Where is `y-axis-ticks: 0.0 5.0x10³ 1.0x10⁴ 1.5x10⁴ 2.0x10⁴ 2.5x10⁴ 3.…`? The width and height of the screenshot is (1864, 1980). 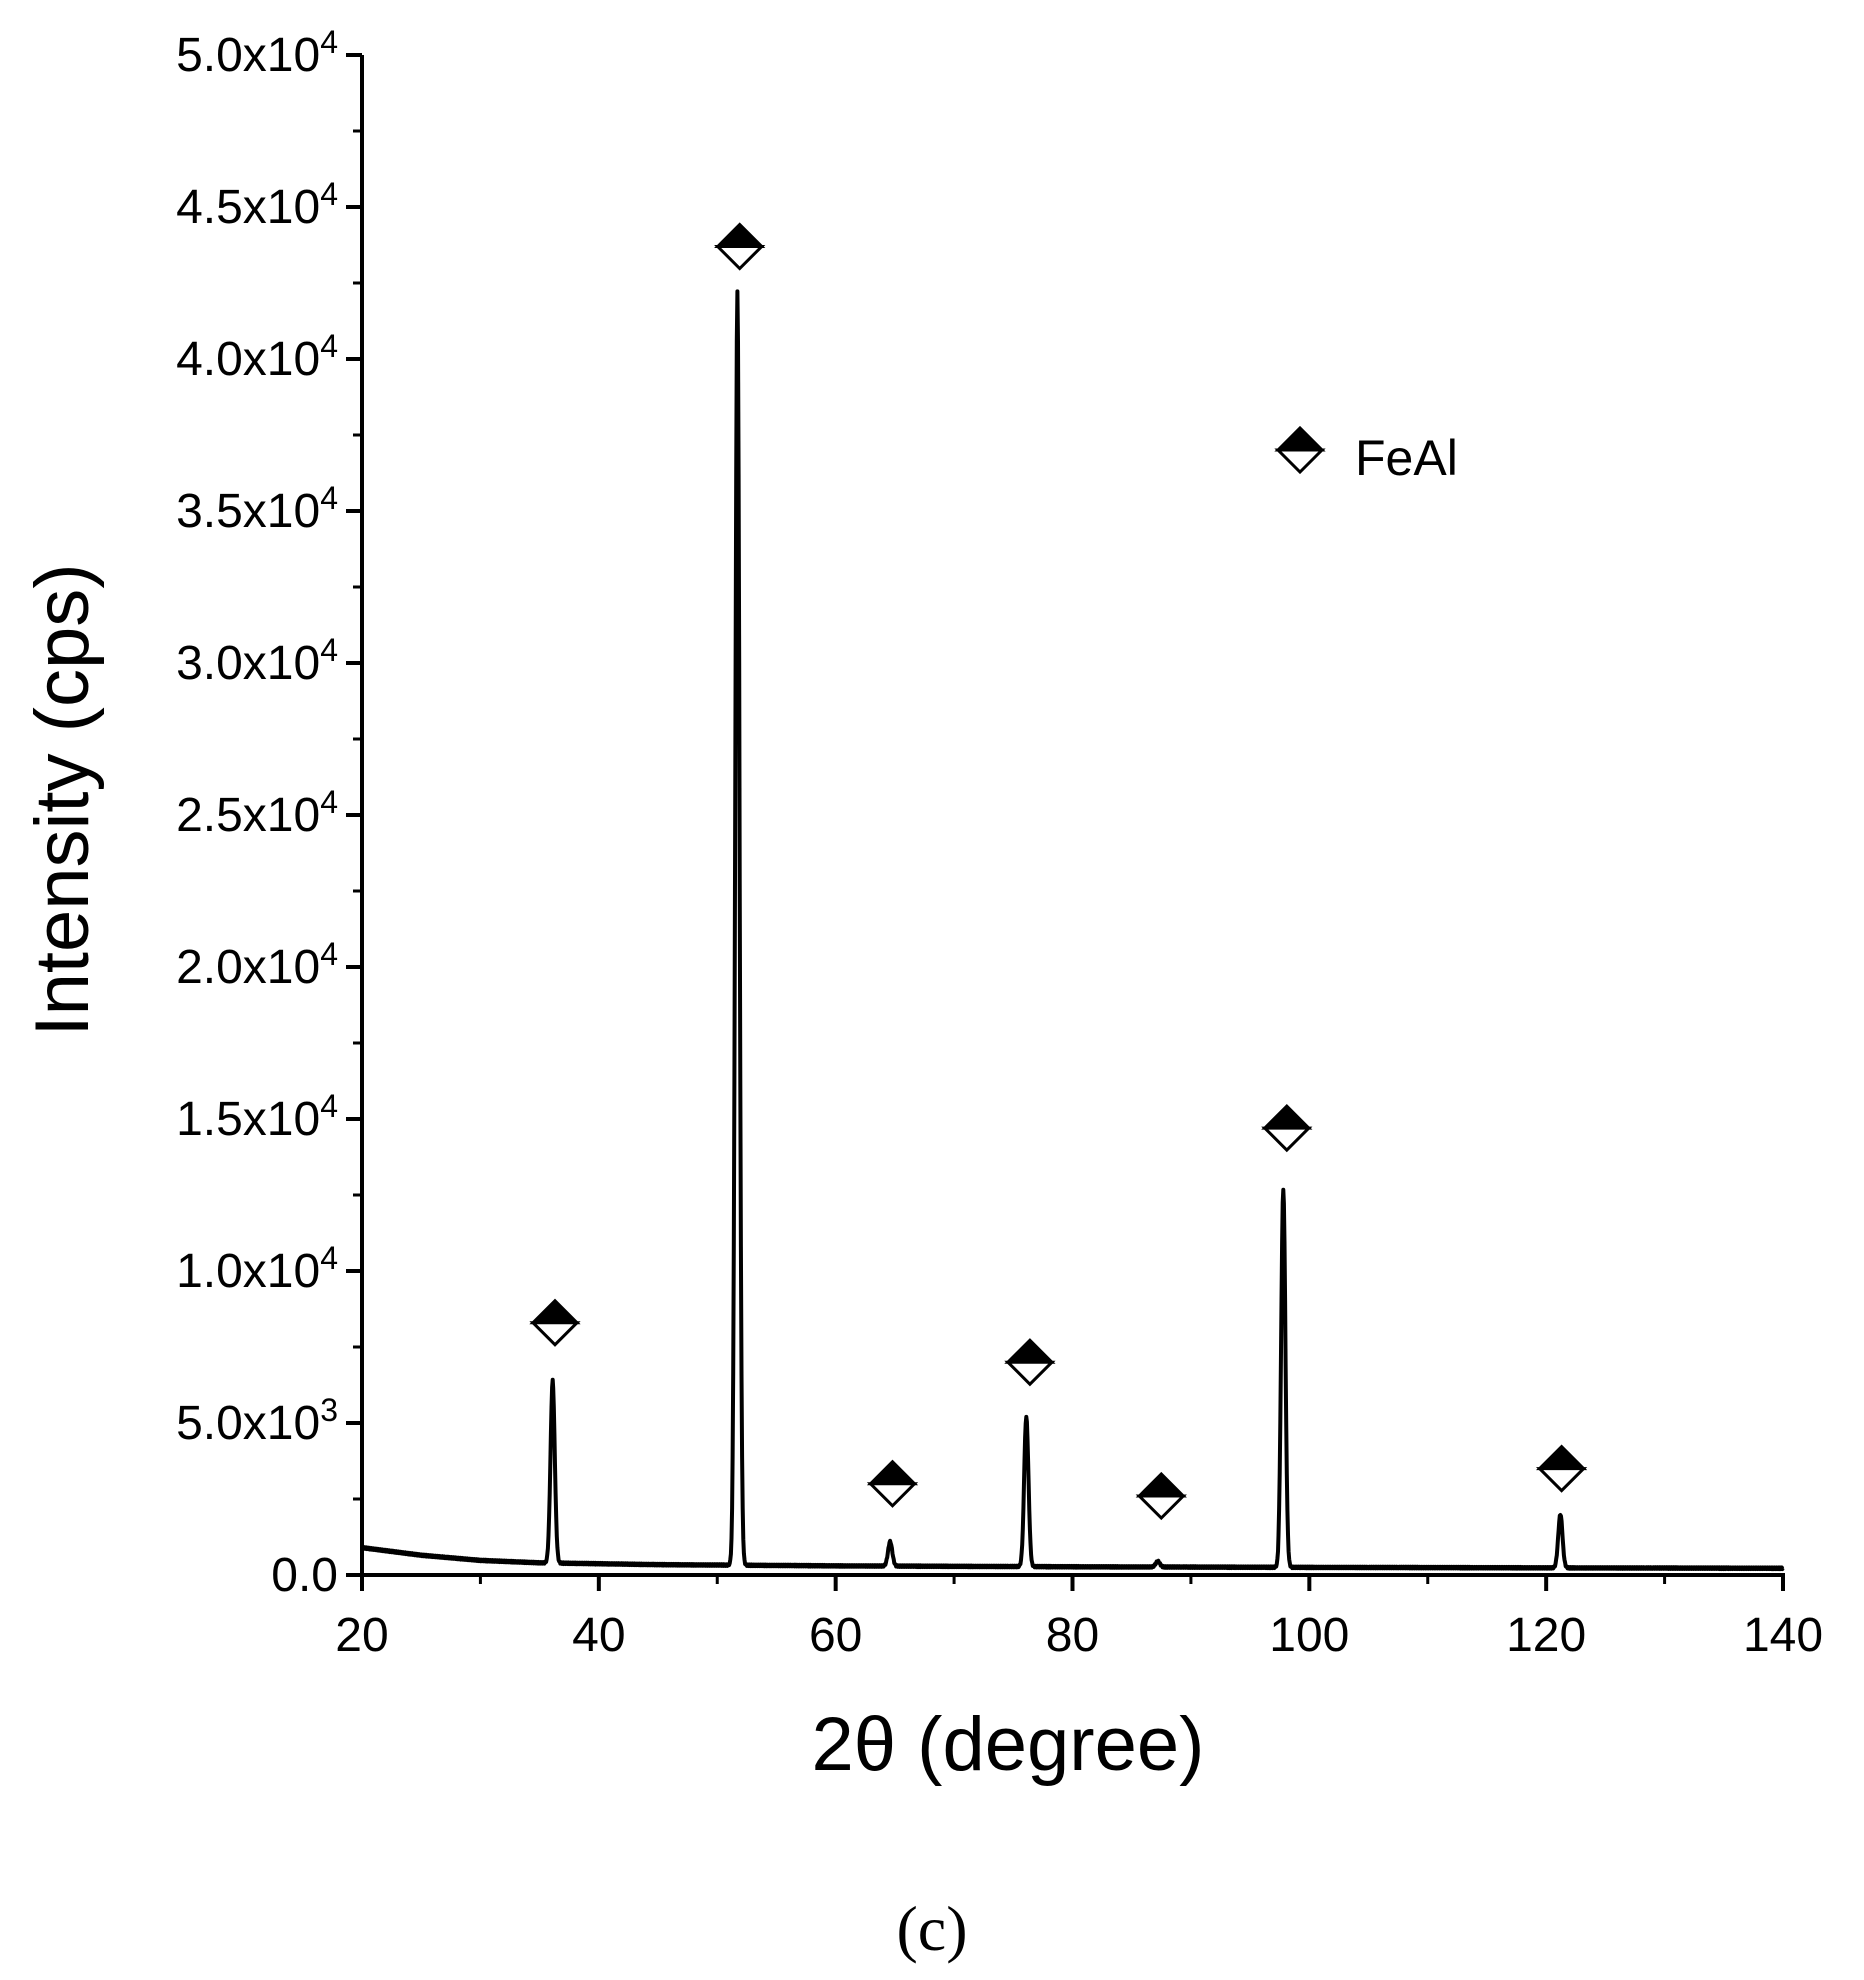
y-axis-ticks: 0.0 5.0x10³ 1.0x10⁴ 1.5x10⁴ 2.0x10⁴ 2.5x10⁴ 3.… is located at coordinates (269, 813).